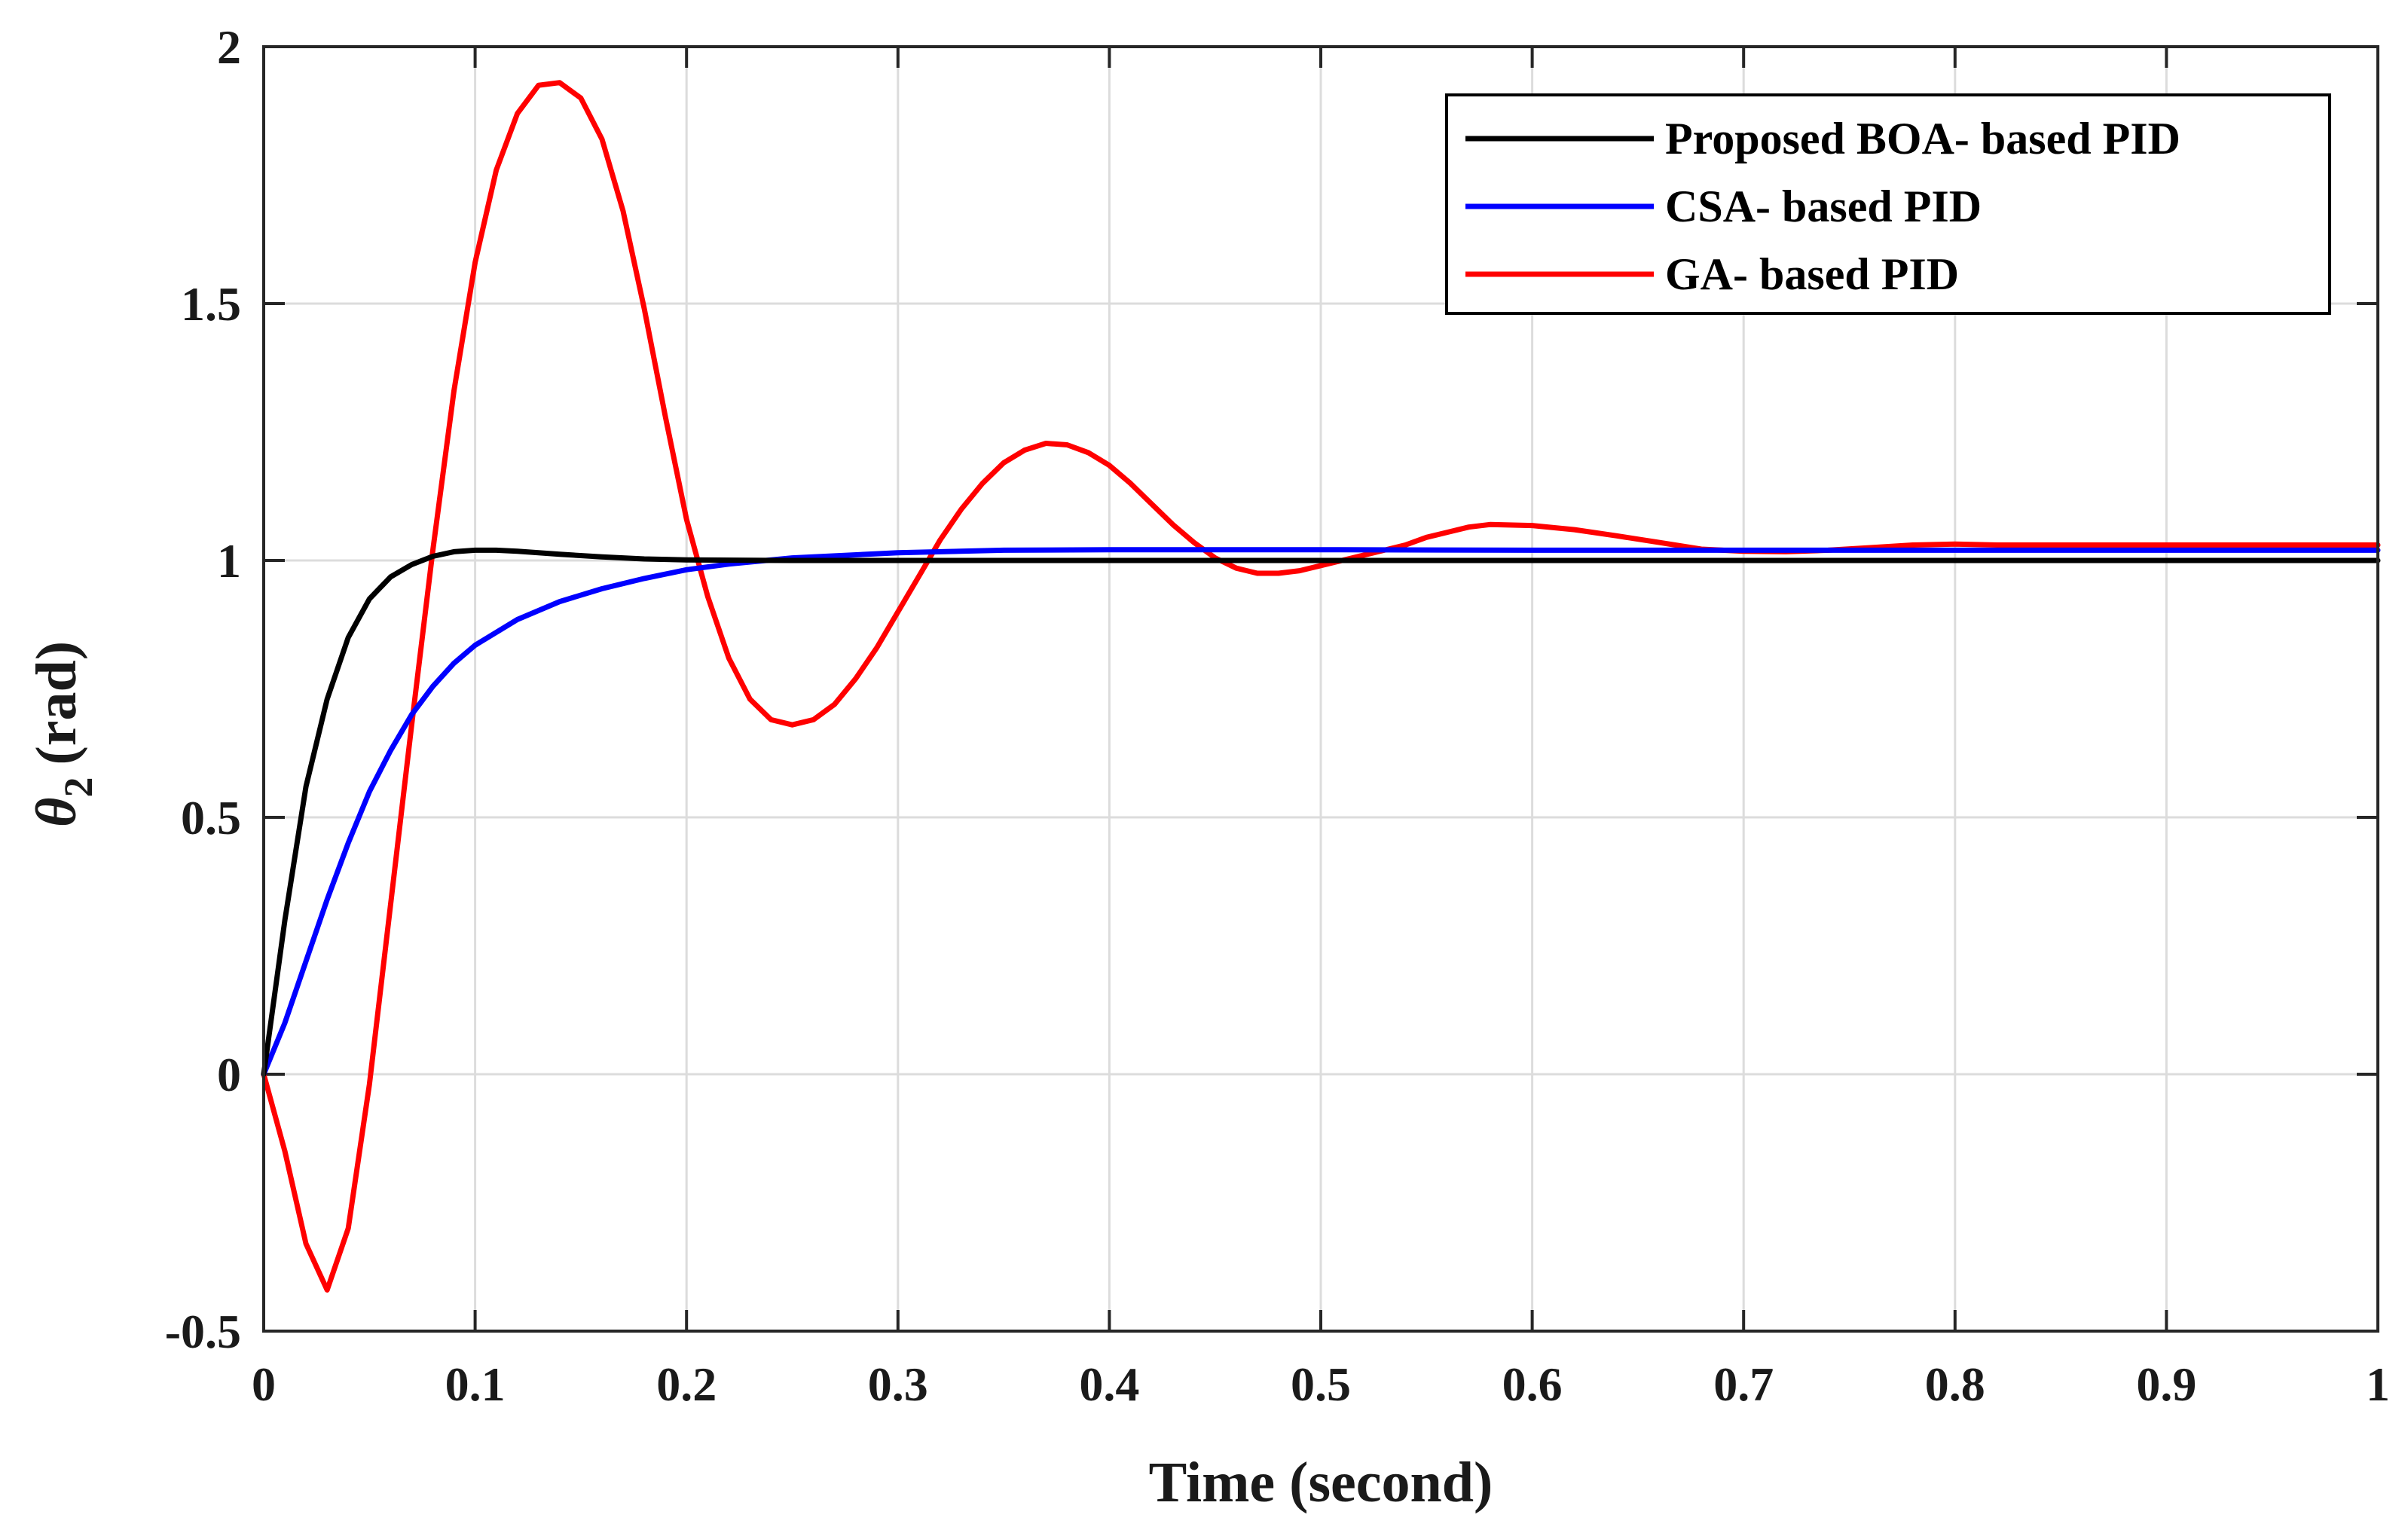  What do you see at coordinates (1823, 206) in the screenshot?
I see `legend-entry: CSA- based PID` at bounding box center [1823, 206].